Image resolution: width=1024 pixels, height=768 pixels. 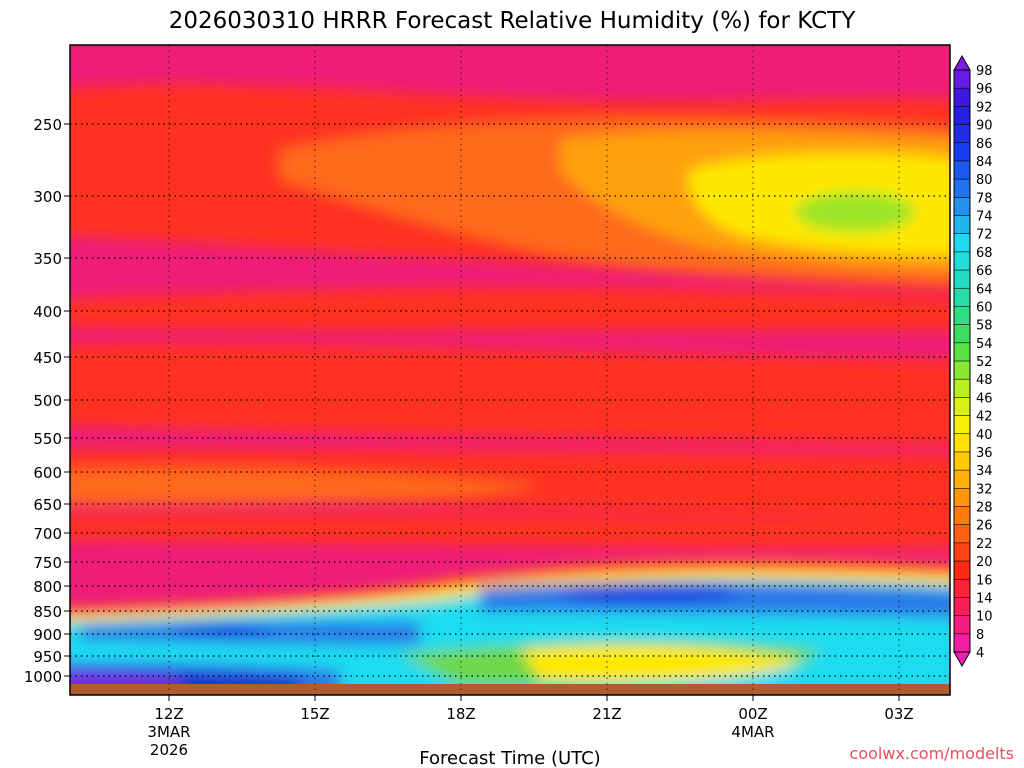 What do you see at coordinates (984, 489) in the screenshot?
I see `colorbar-label: 32` at bounding box center [984, 489].